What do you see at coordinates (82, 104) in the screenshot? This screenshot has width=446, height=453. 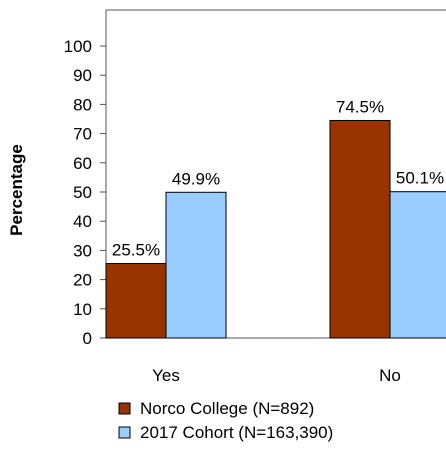 I see `y-tick-label: 80` at bounding box center [82, 104].